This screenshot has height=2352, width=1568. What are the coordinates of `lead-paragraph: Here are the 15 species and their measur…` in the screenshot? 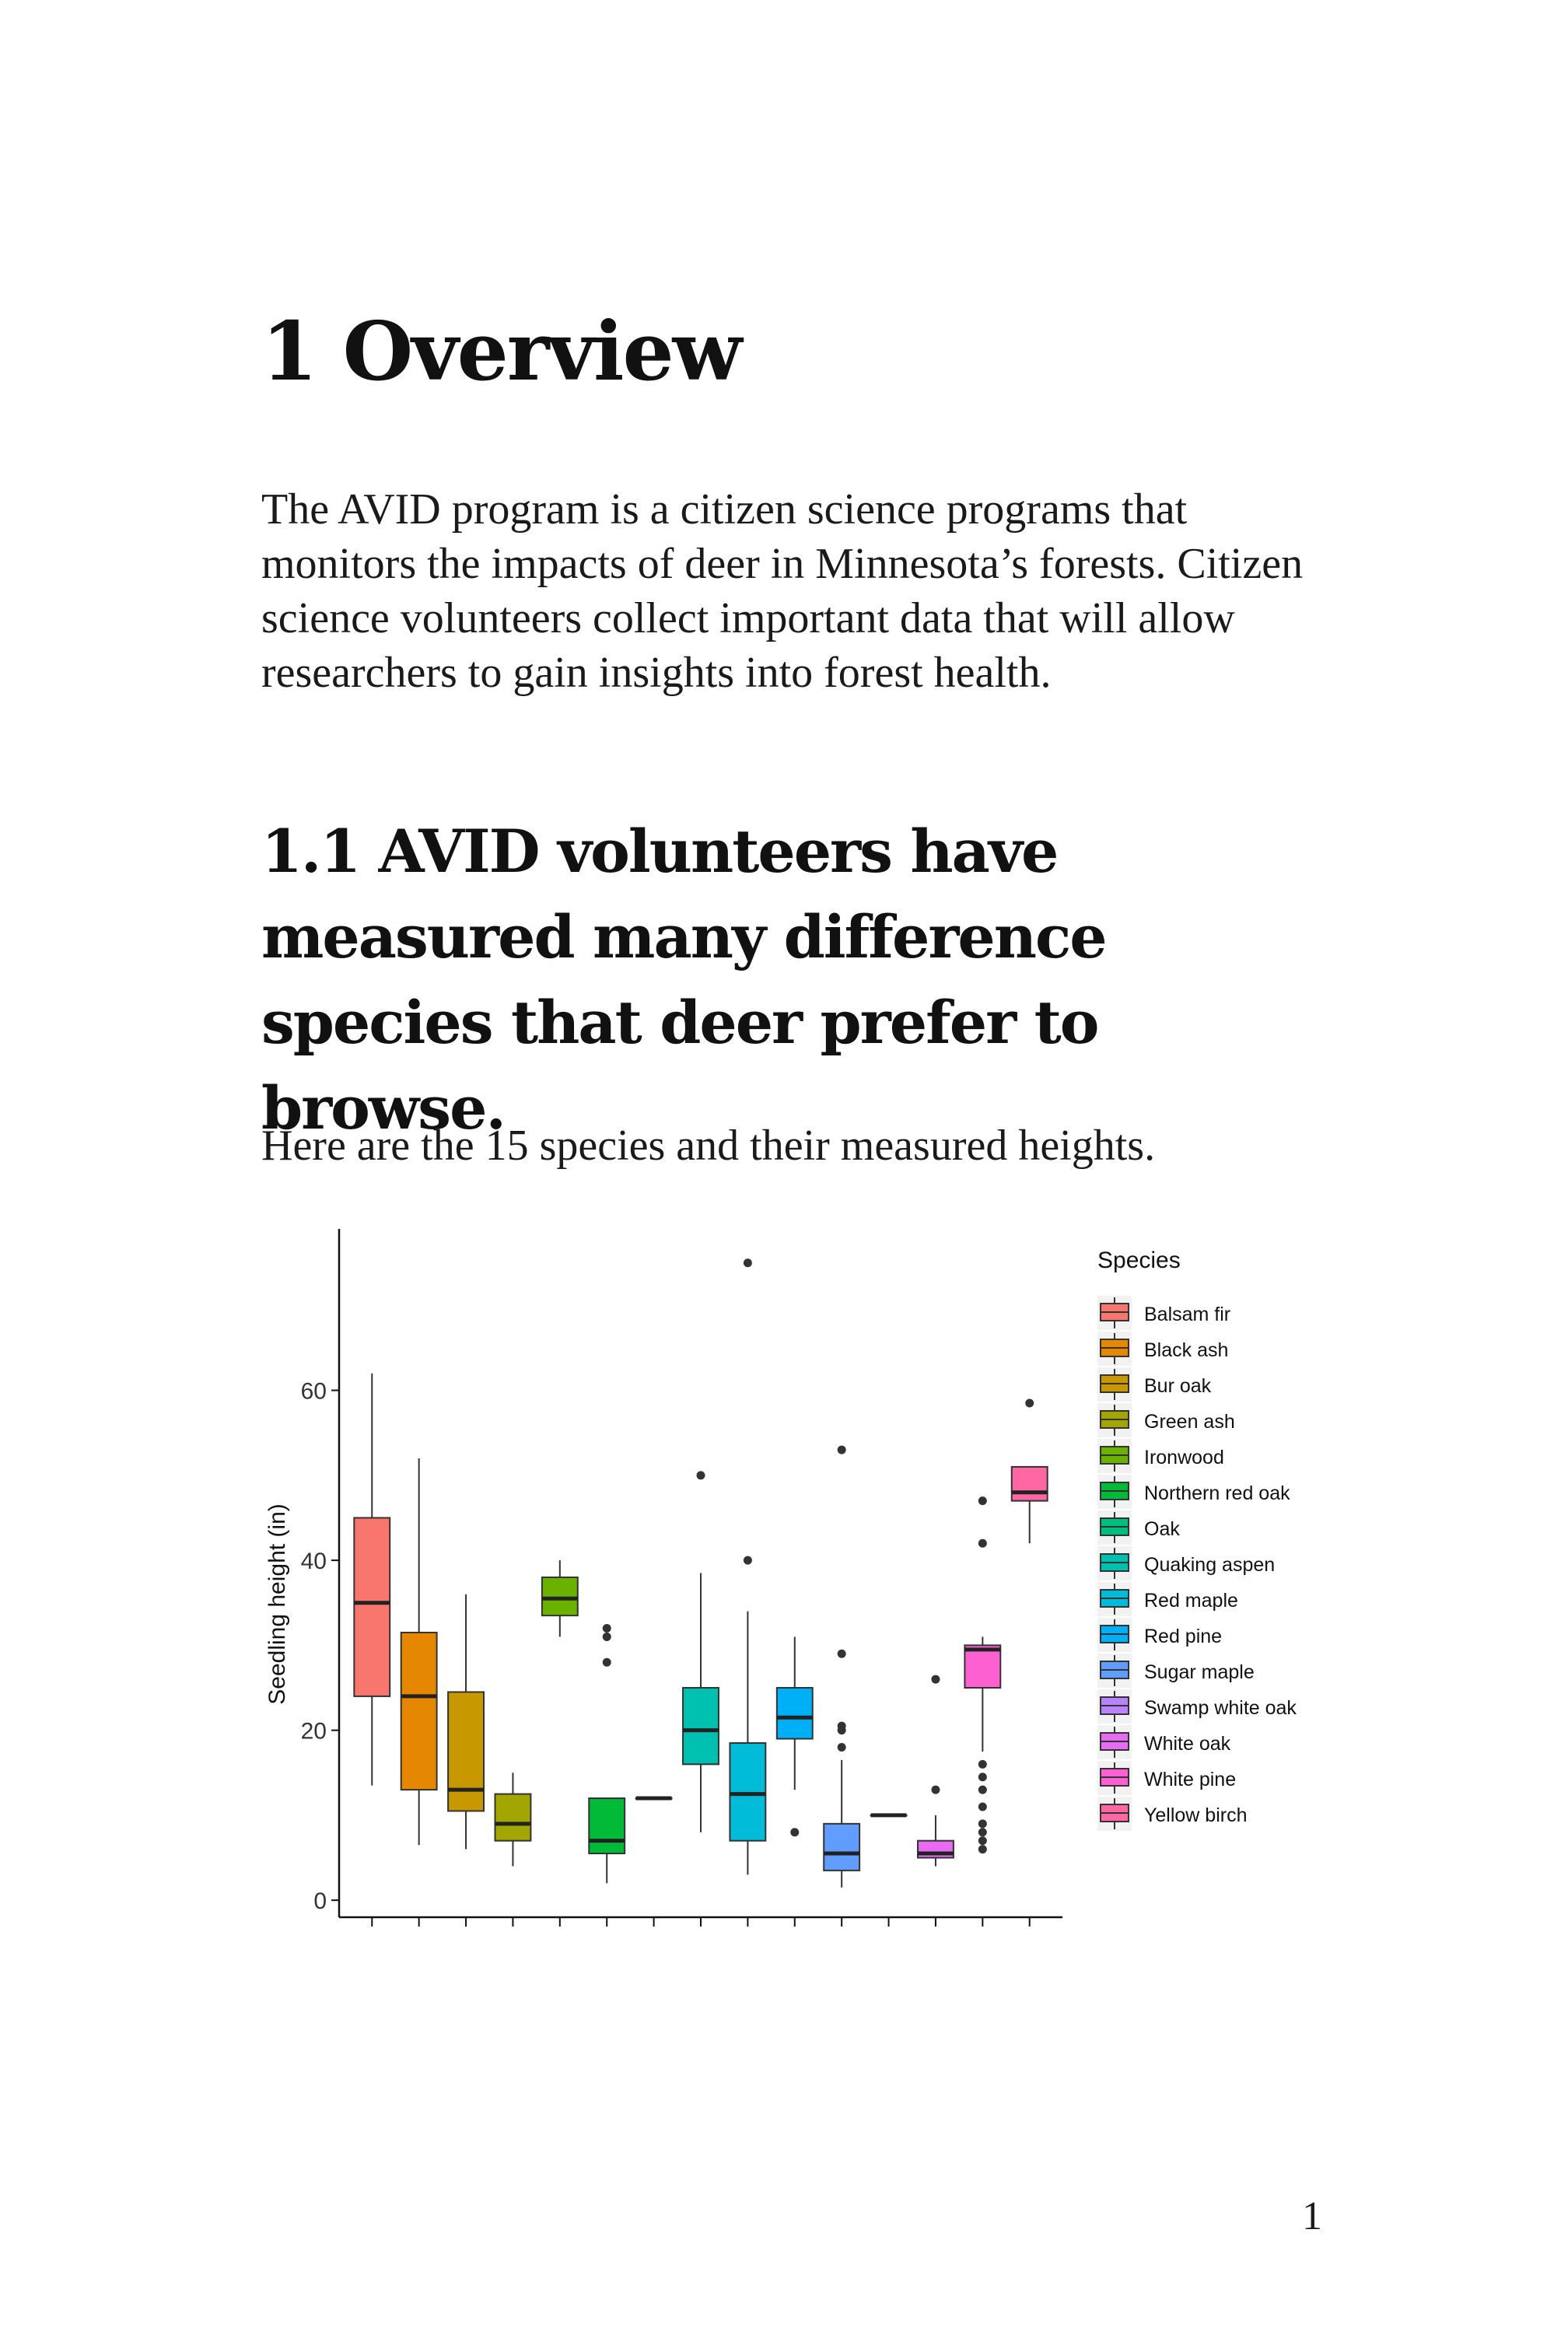 It's located at (708, 1146).